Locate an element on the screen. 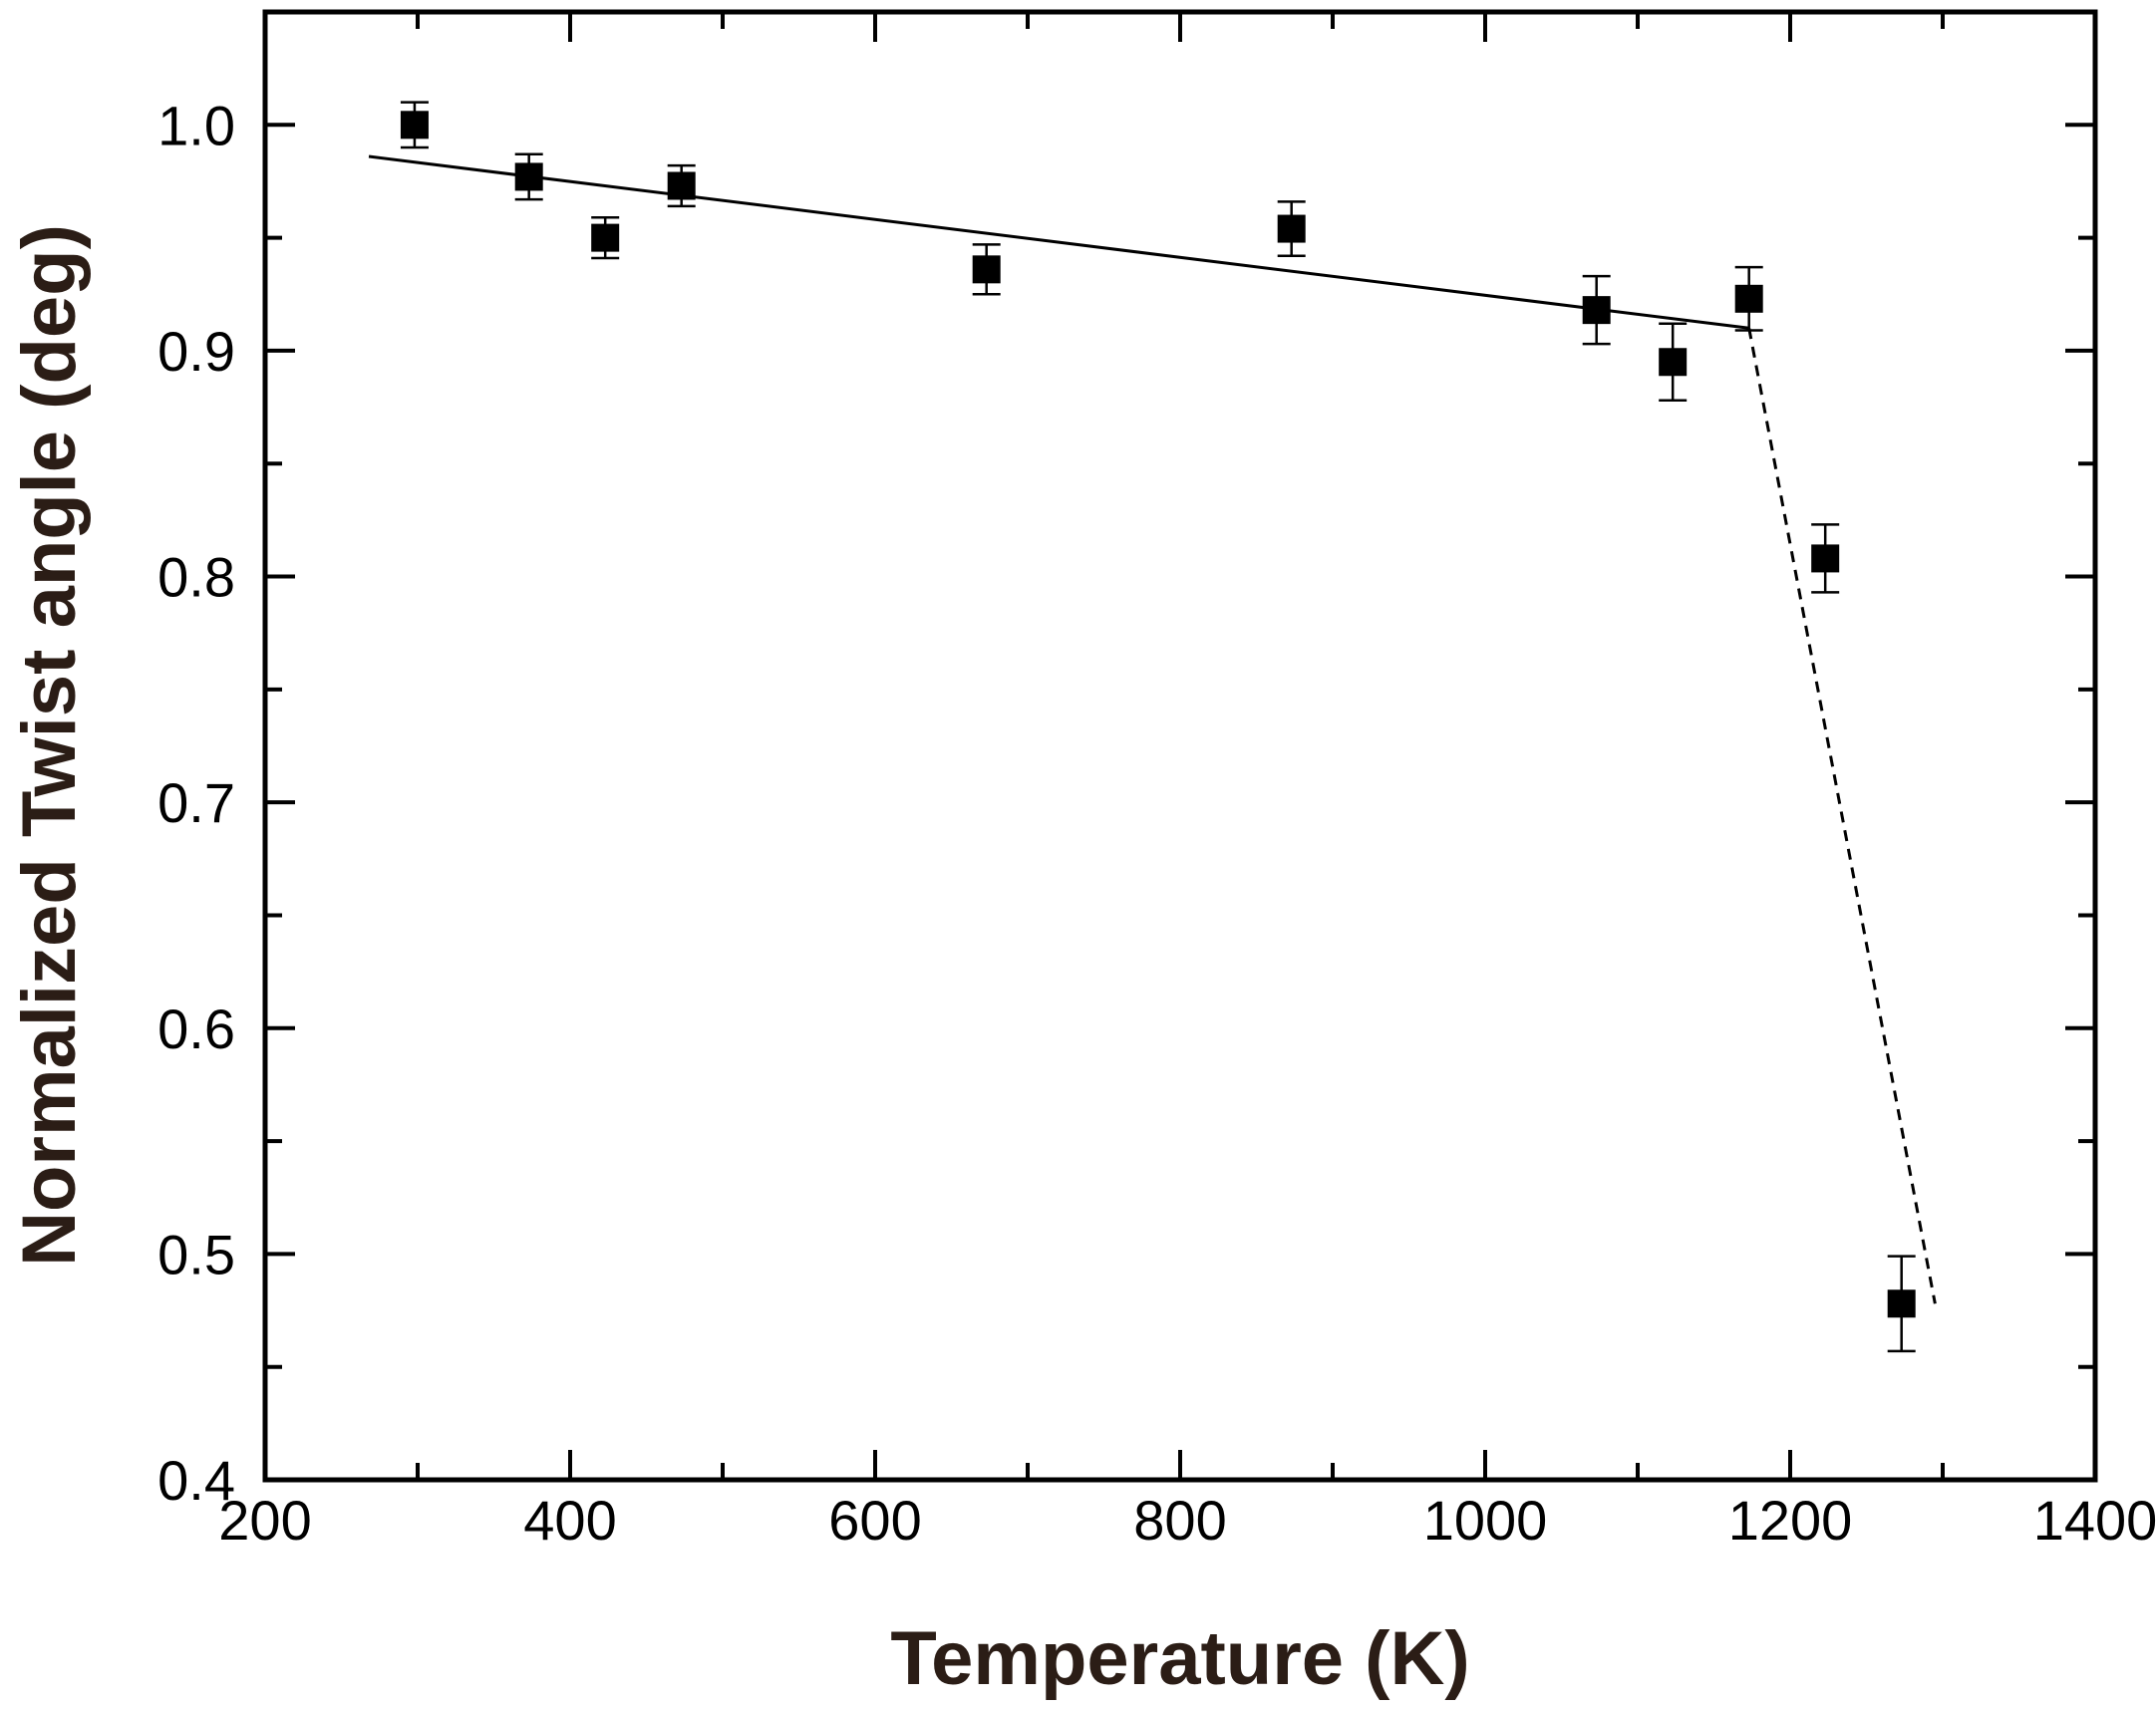 Image resolution: width=2156 pixels, height=1709 pixels. x-tick-label: 1400 is located at coordinates (2094, 1520).